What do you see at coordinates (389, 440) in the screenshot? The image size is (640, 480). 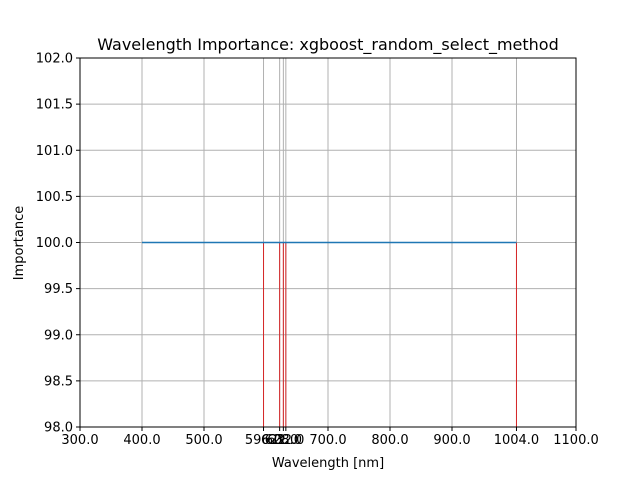 I see `x-tick-label: 800.0` at bounding box center [389, 440].